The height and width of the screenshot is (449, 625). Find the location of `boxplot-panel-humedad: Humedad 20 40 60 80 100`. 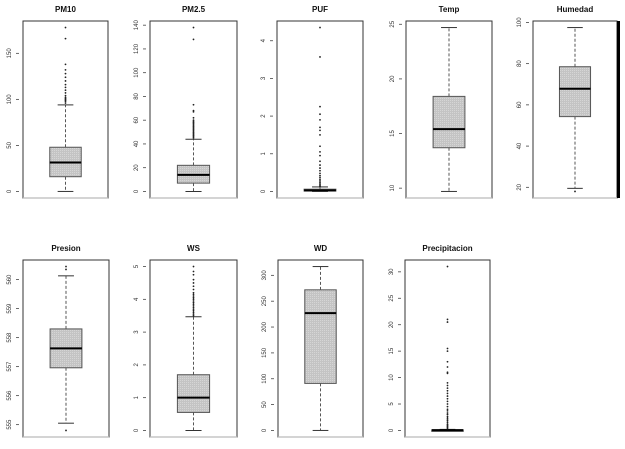

boxplot-panel-humedad: Humedad 20 40 60 80 100 is located at coordinates (567, 102).